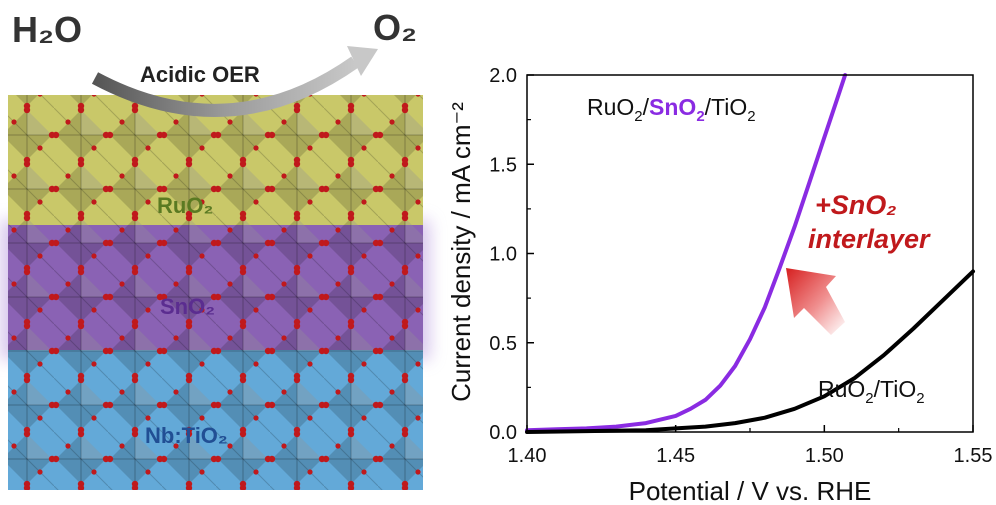 The width and height of the screenshot is (996, 505). What do you see at coordinates (726, 107) in the screenshot?
I see `sep2: /TiO` at bounding box center [726, 107].